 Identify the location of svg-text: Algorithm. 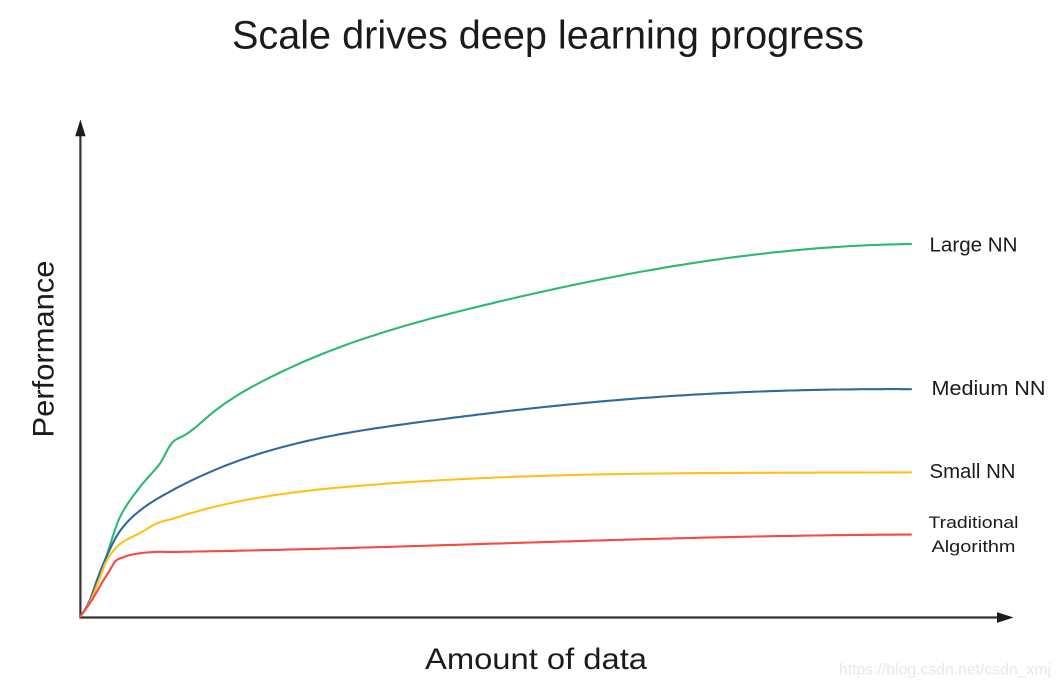
(974, 546).